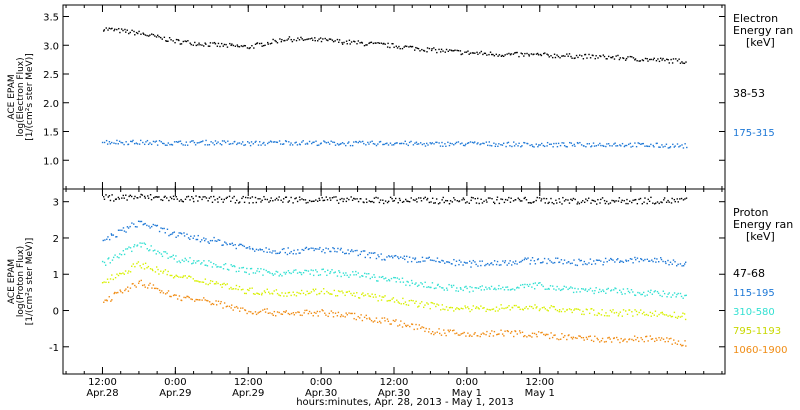 The image size is (800, 410). Describe the element at coordinates (754, 133) in the screenshot. I see `legend-entry: 175-315` at that location.